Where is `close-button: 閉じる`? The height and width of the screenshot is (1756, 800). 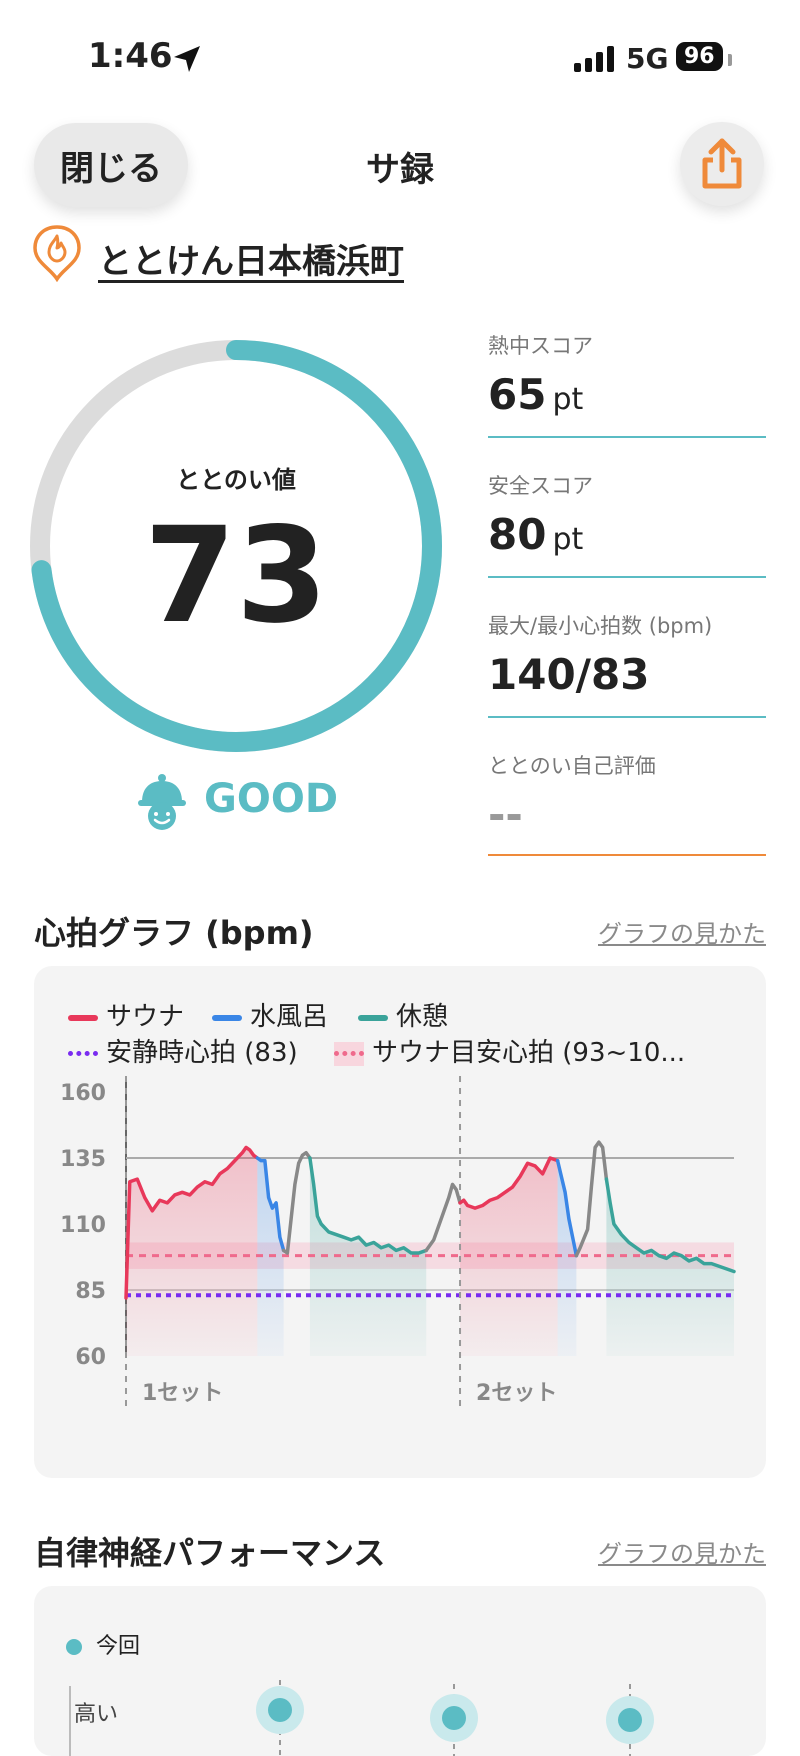
close-button: 閉じる is located at coordinates (111, 165).